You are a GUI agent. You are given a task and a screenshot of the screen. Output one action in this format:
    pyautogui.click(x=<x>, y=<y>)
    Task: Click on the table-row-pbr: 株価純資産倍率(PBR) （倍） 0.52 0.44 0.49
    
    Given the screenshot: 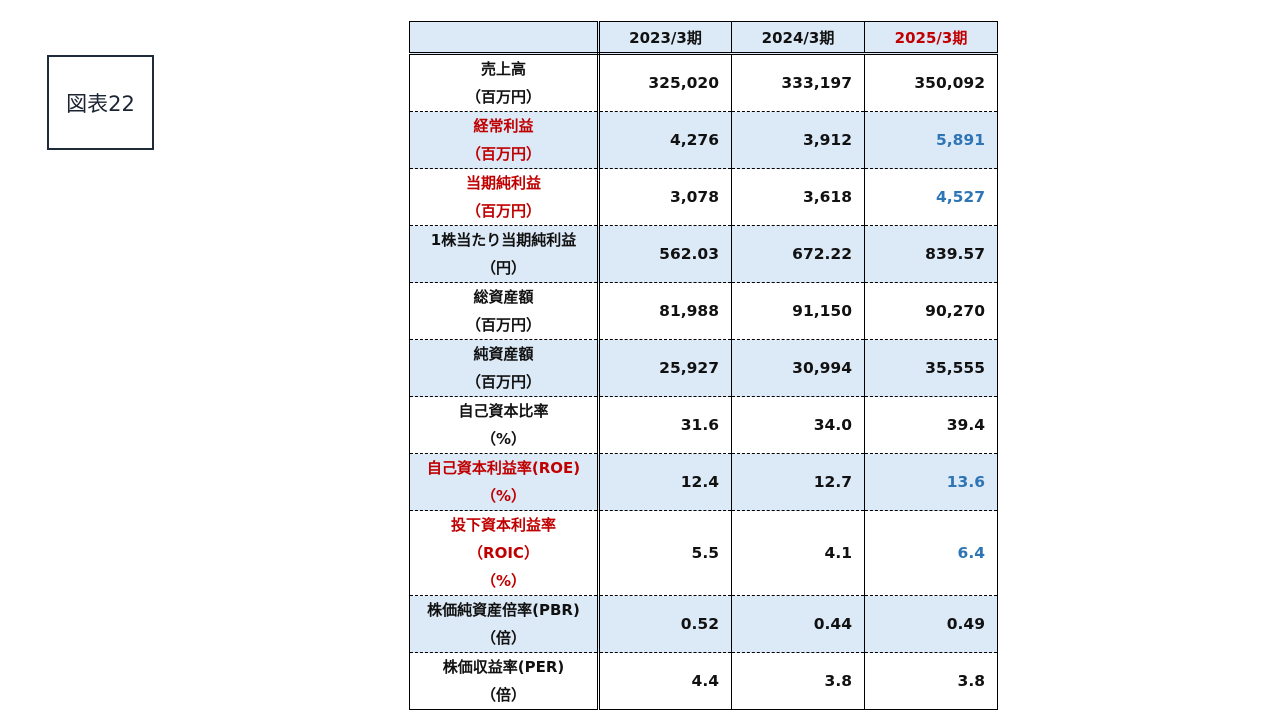 What is the action you would take?
    pyautogui.click(x=703, y=624)
    